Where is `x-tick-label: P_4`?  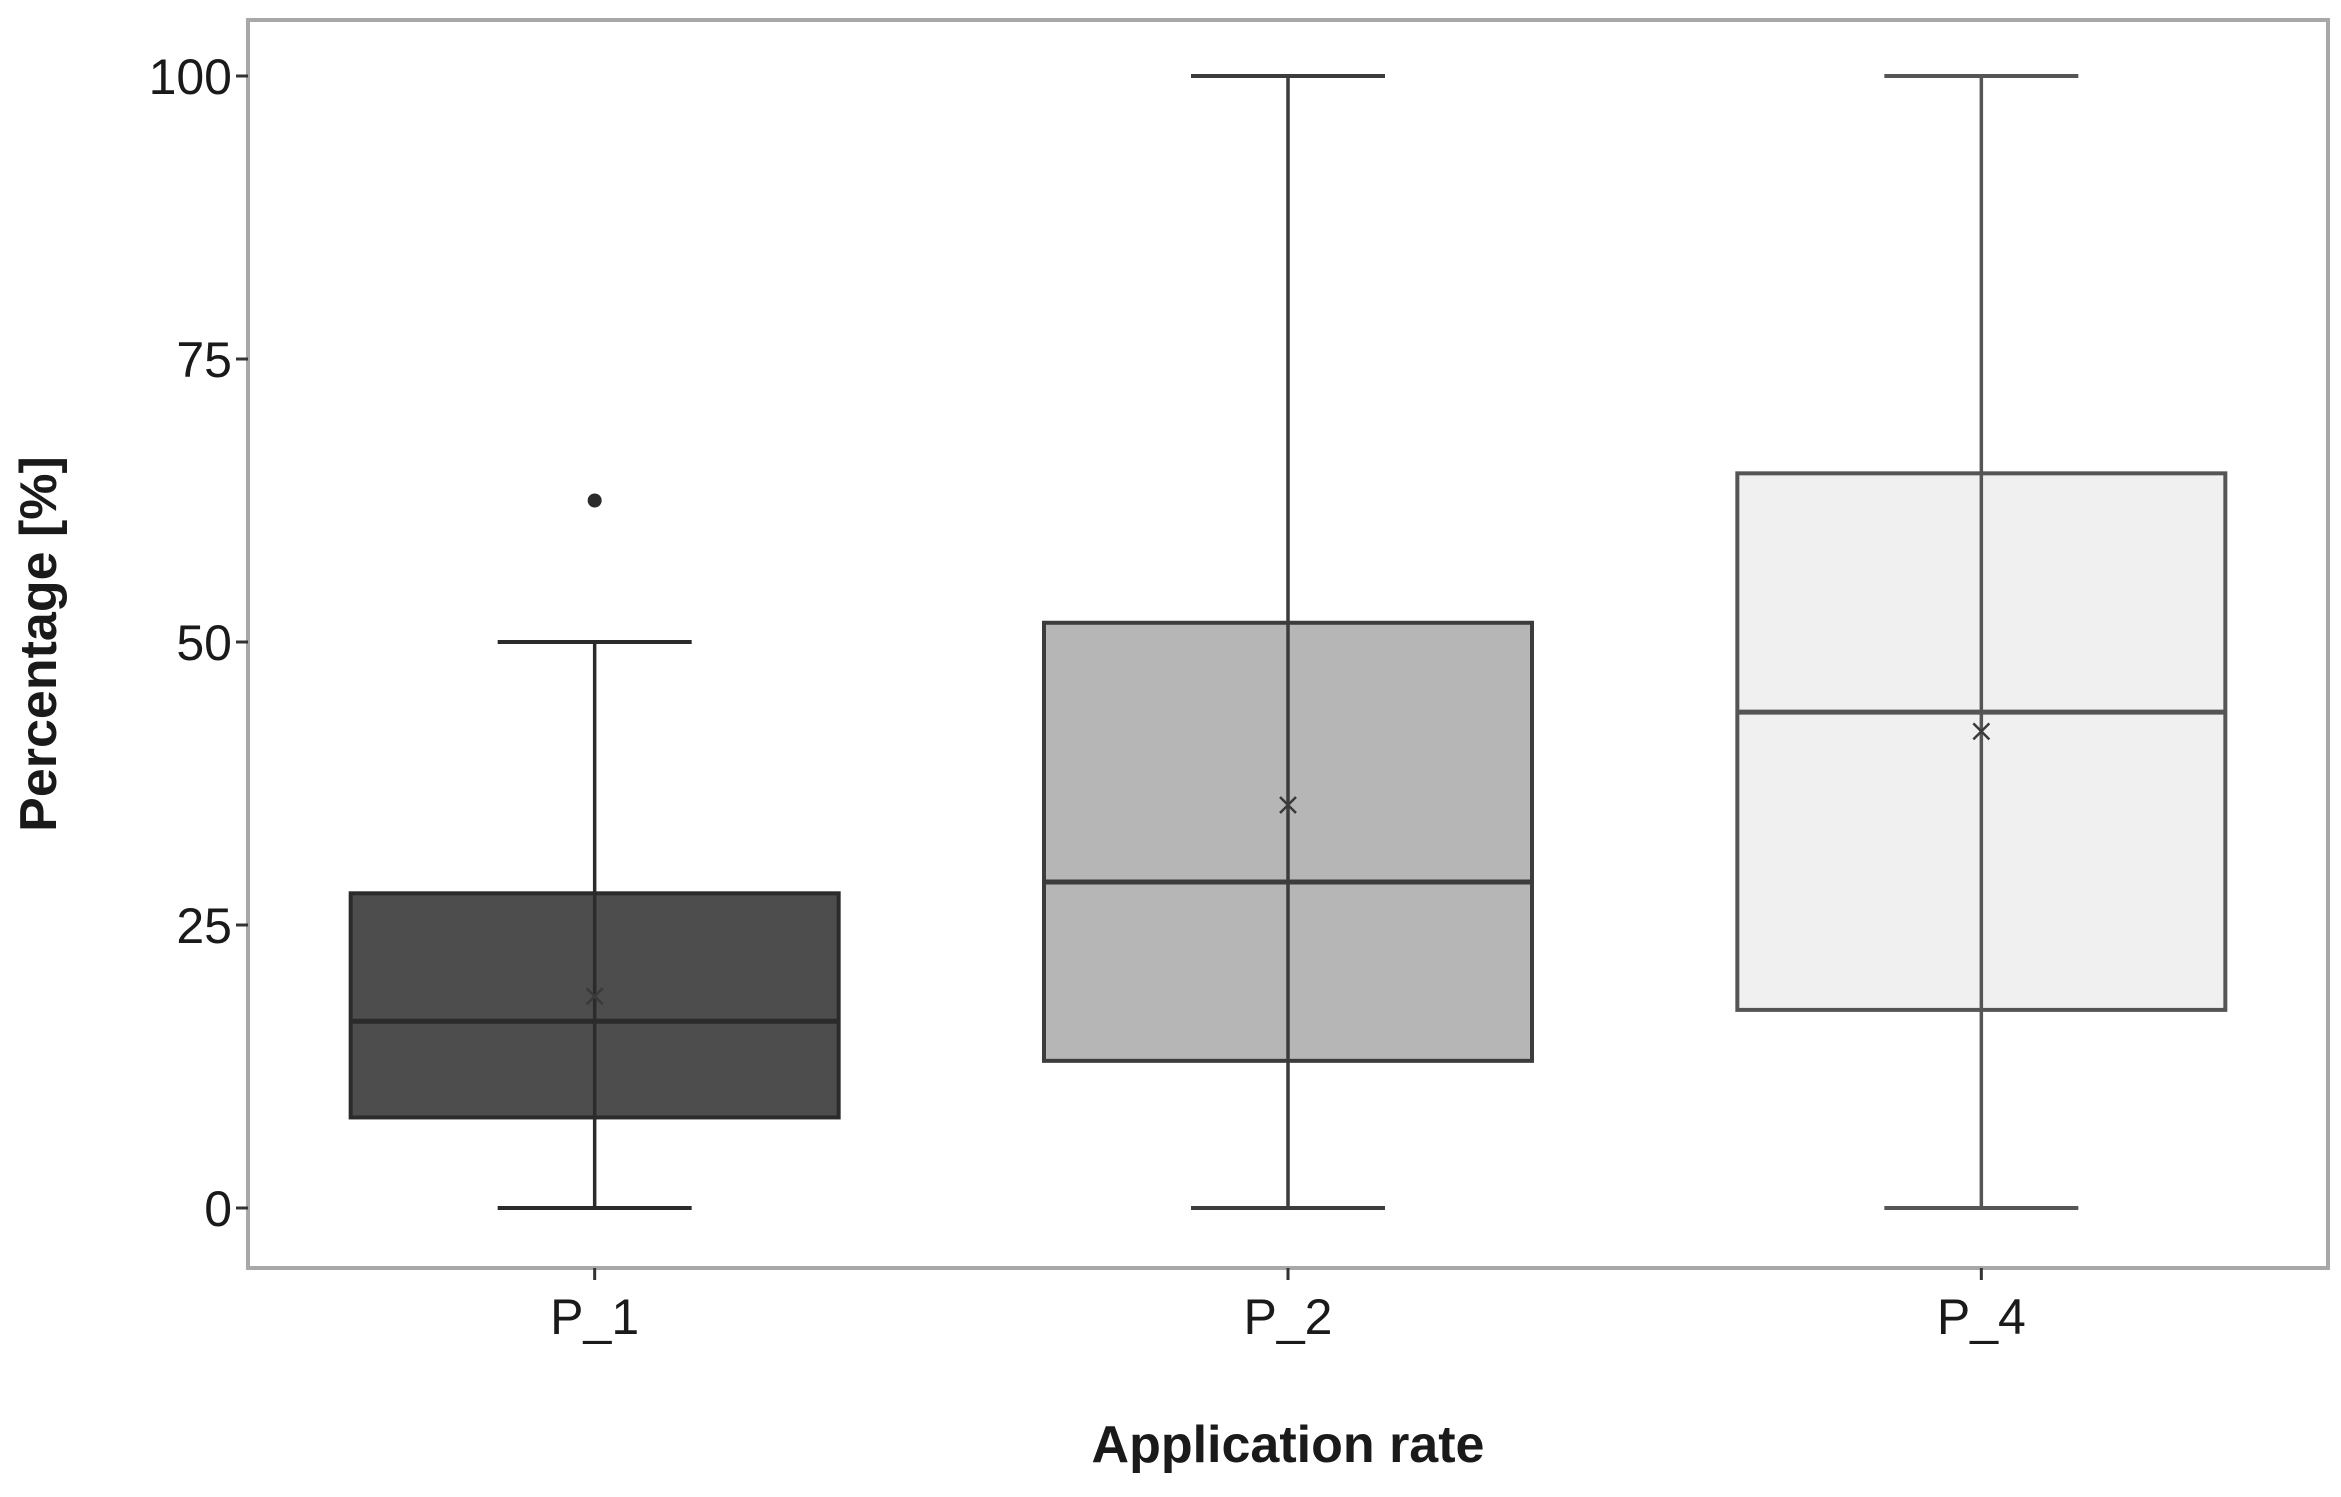
x-tick-label: P_4 is located at coordinates (1981, 1317).